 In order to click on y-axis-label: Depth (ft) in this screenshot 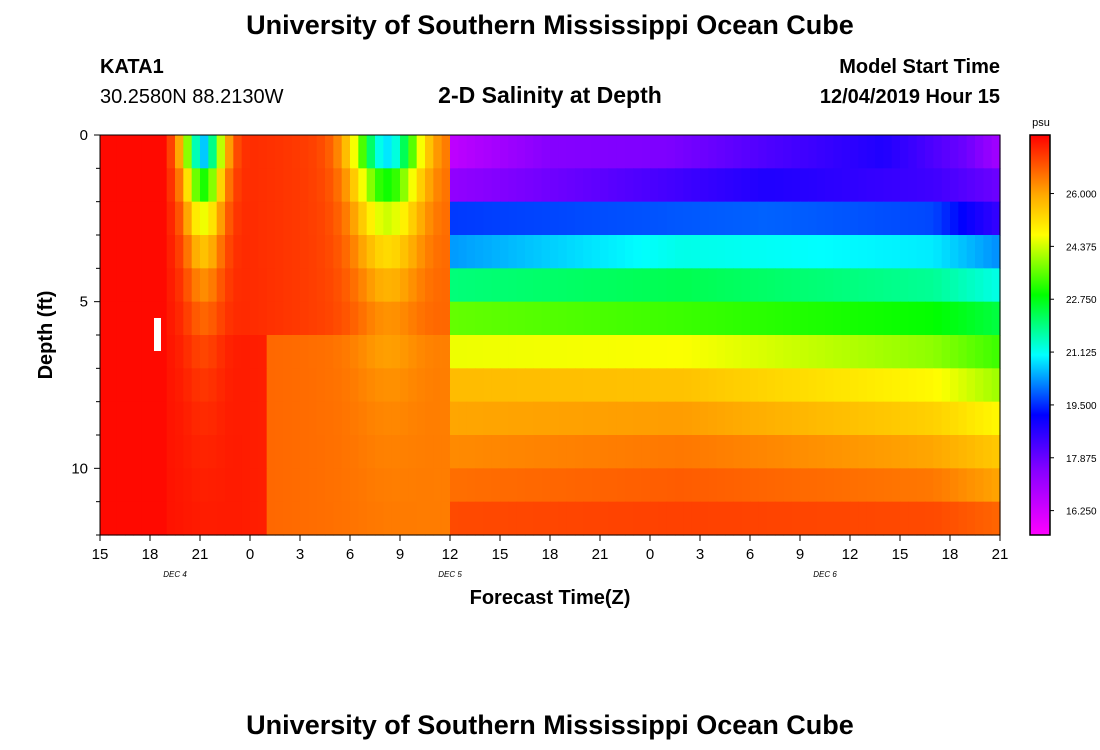, I will do `click(46, 335)`.